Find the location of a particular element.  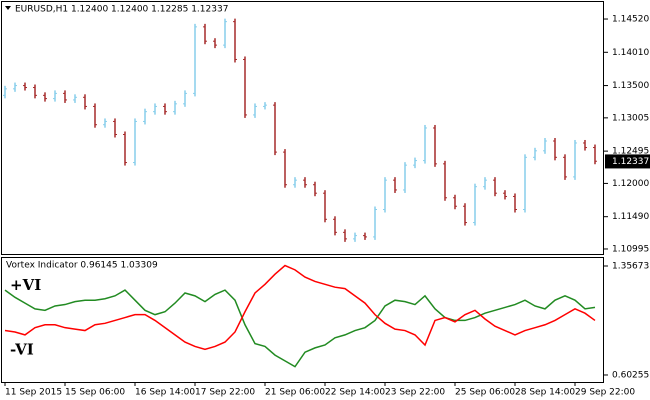

y-tick-label: 1.13500 is located at coordinates (630, 86).